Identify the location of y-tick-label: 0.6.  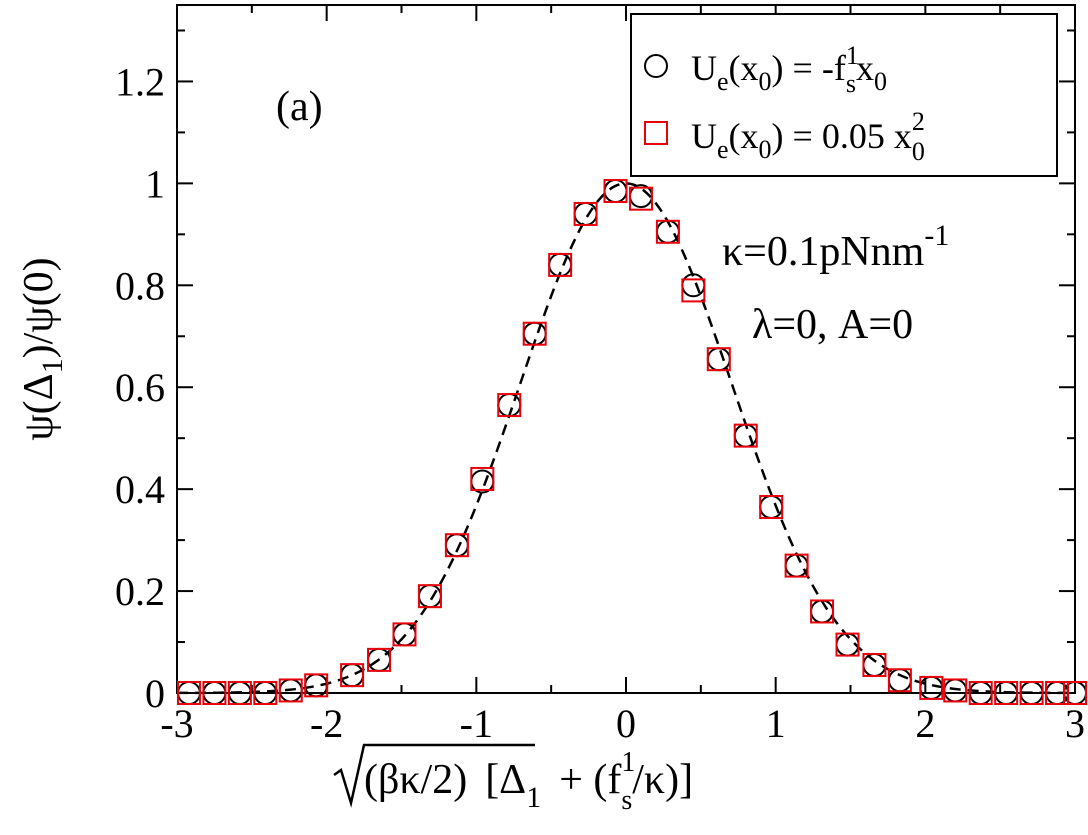
(140, 387).